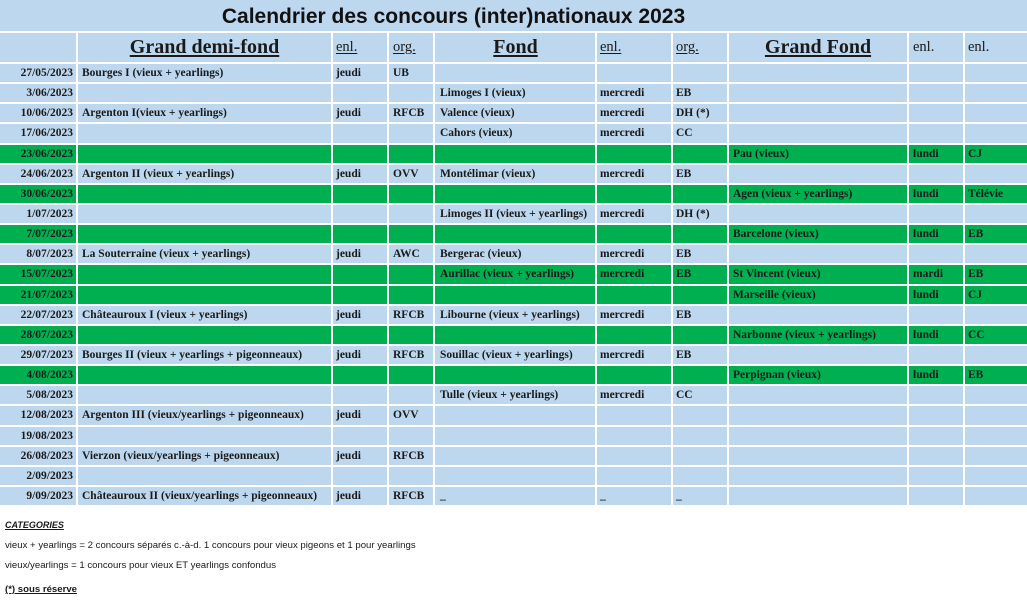  Describe the element at coordinates (996, 47) in the screenshot. I see `header-grand-fond-col4: enl.` at that location.